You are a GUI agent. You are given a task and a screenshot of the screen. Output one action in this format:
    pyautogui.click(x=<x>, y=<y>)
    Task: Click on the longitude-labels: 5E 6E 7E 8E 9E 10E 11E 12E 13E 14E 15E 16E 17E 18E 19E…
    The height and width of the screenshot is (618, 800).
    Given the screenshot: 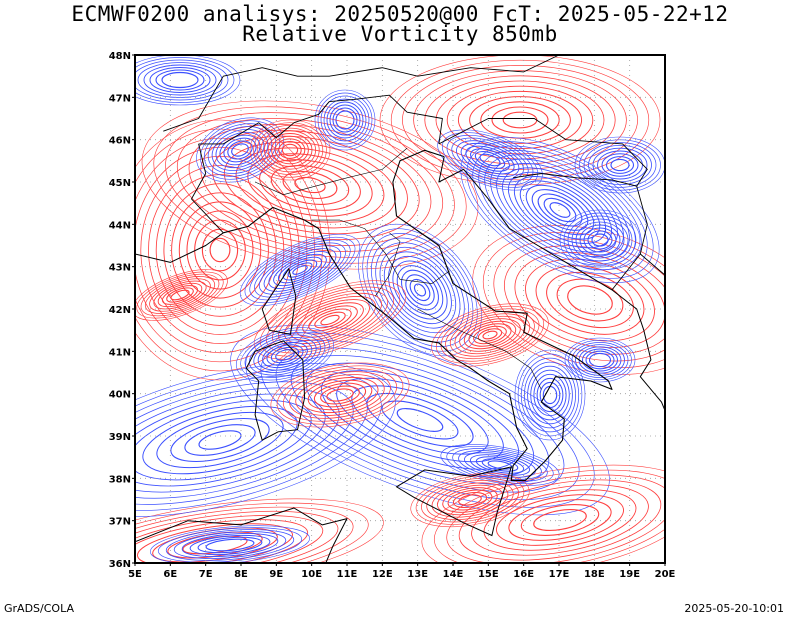 What is the action you would take?
    pyautogui.click(x=402, y=571)
    